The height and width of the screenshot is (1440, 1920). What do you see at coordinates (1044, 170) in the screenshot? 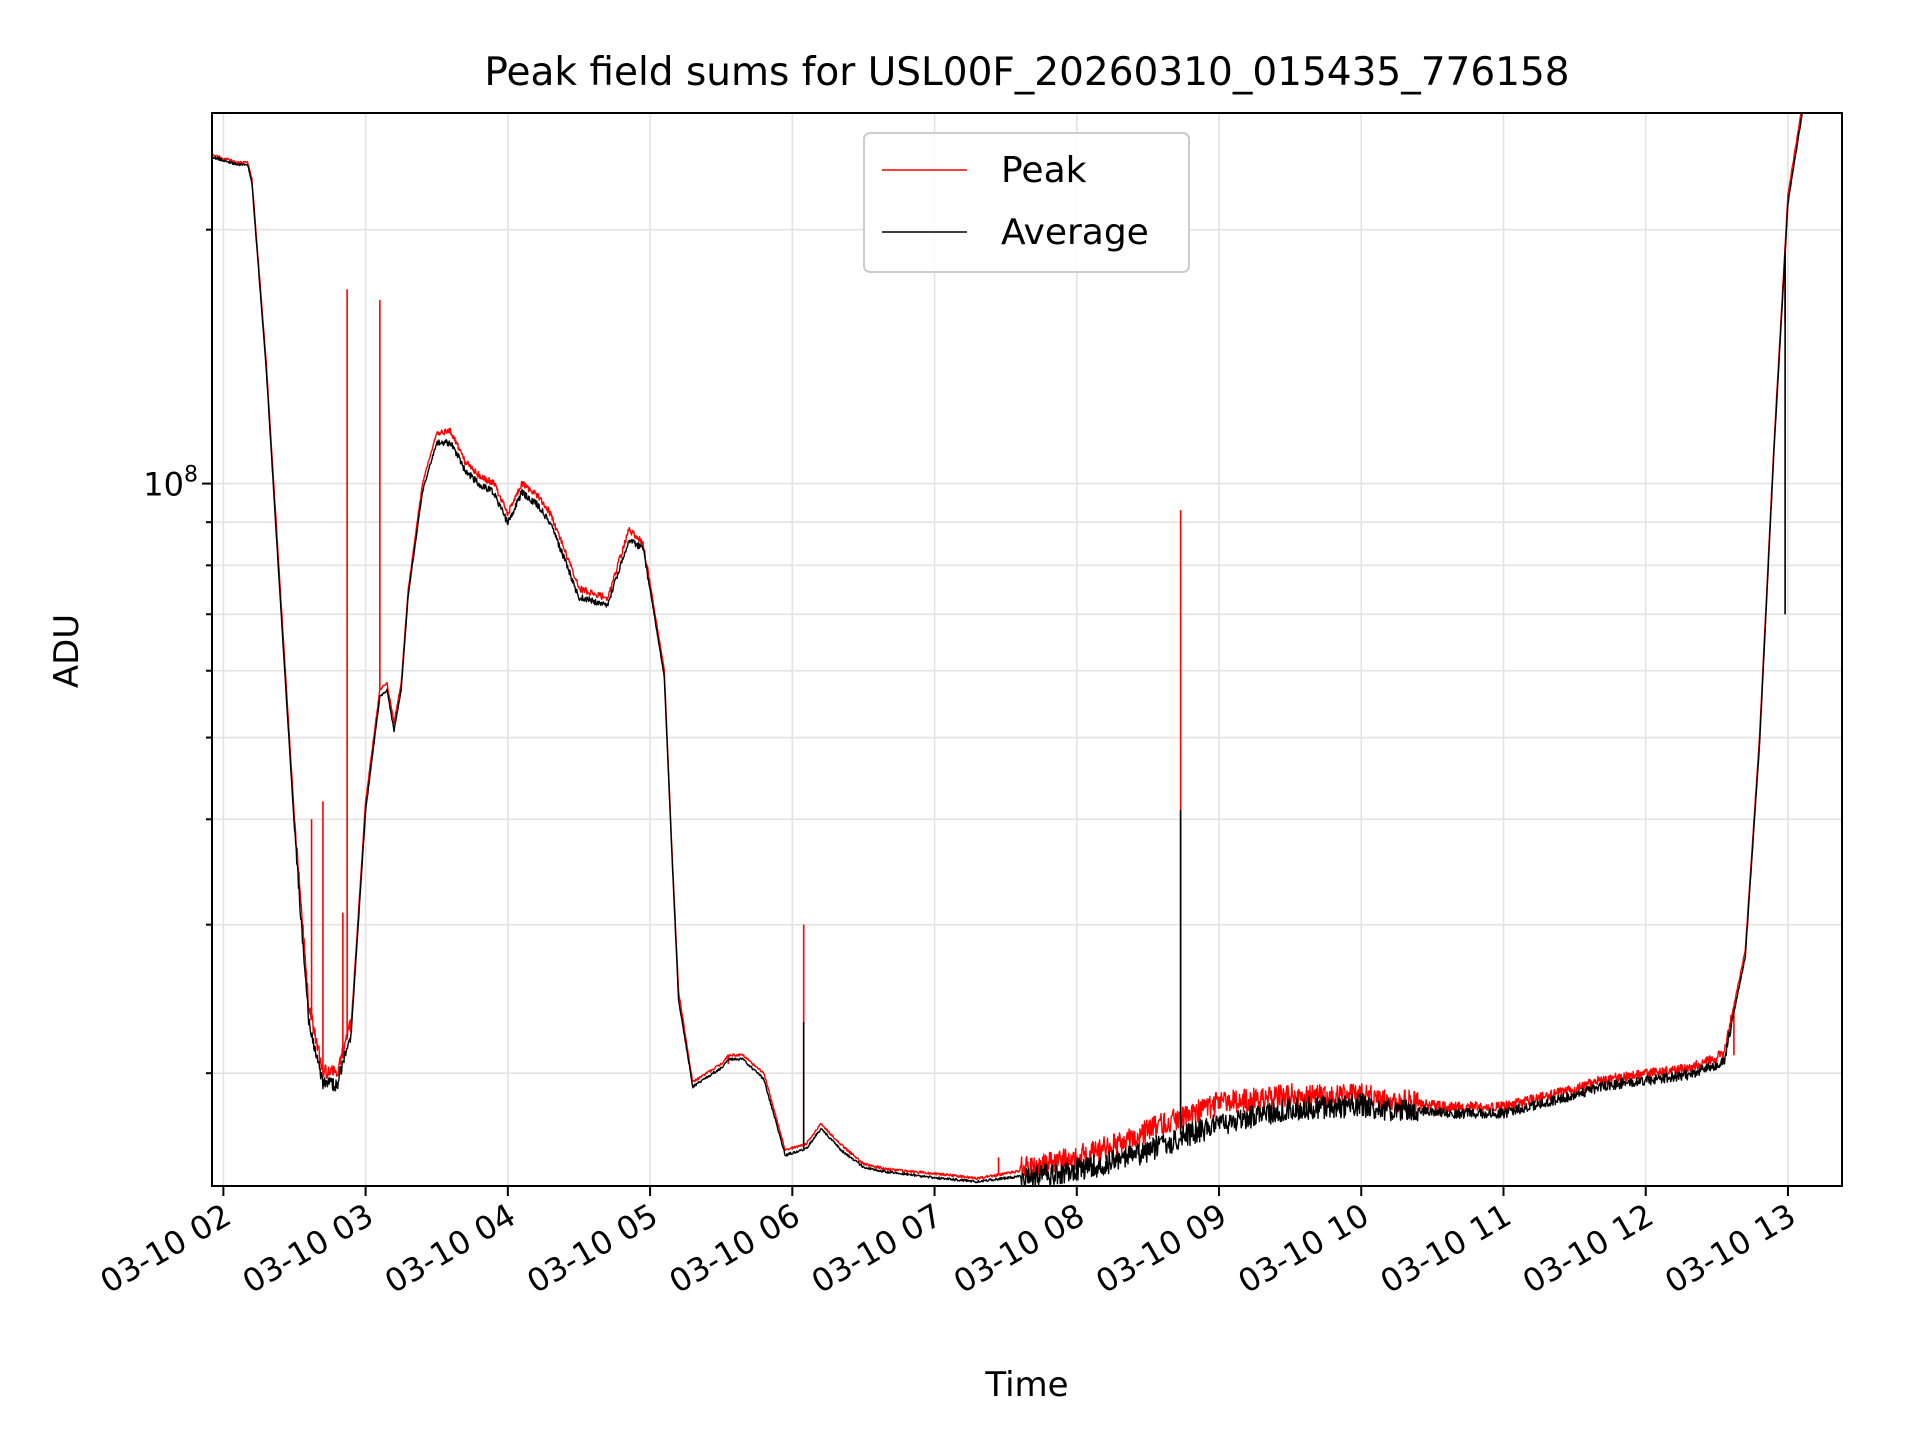
I see `legend-label-peak: Peak` at bounding box center [1044, 170].